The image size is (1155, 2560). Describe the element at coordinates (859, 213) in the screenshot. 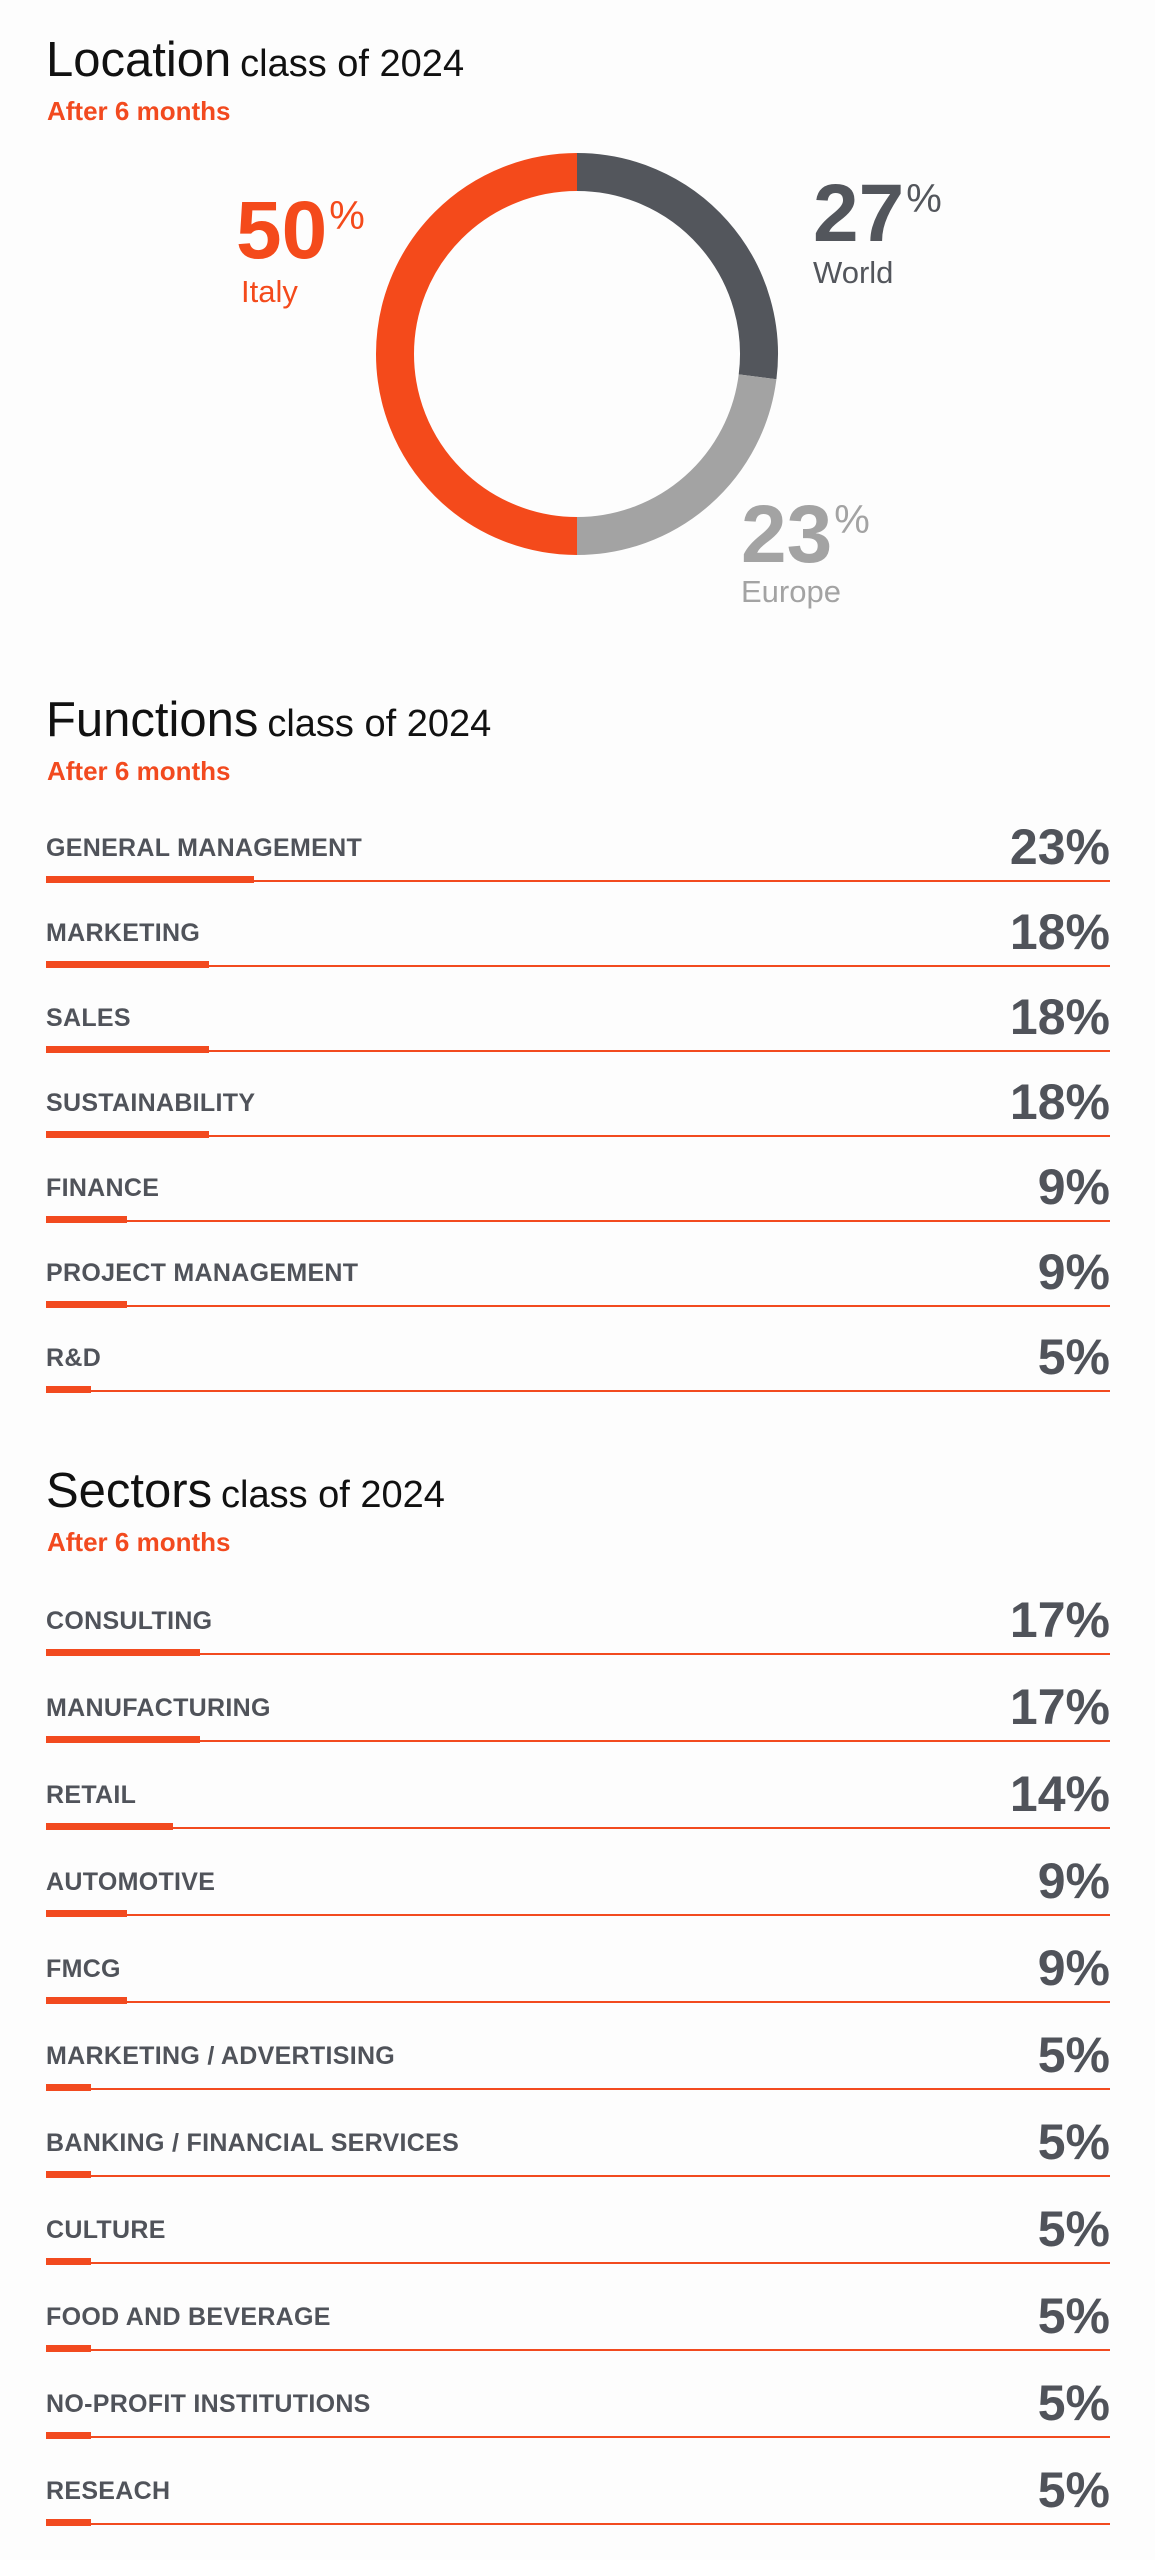

I see `world-percent-value: 27` at that location.